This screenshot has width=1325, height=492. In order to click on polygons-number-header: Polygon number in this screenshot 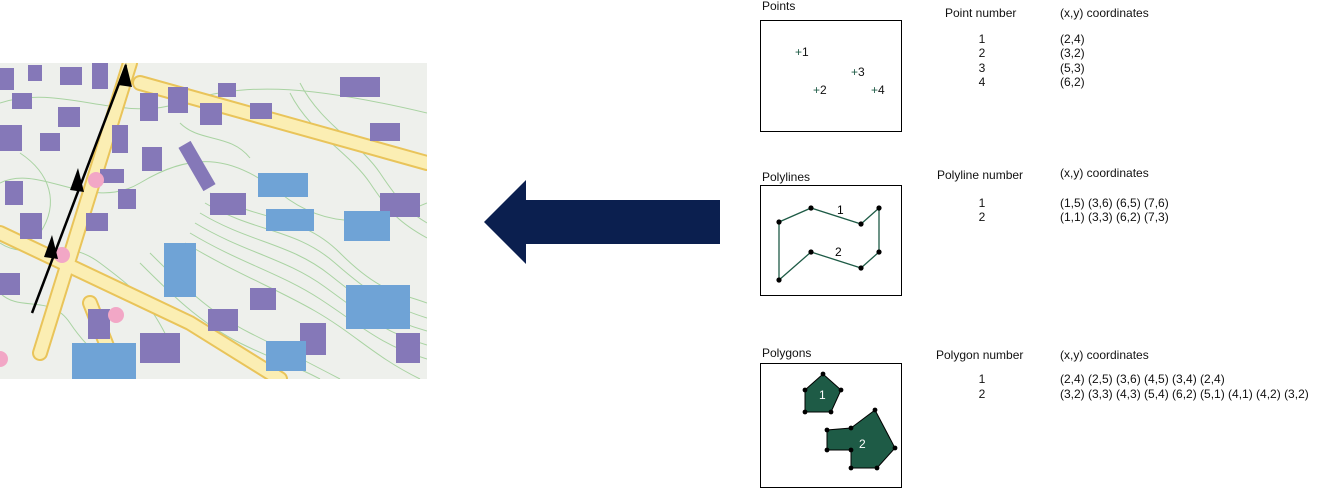, I will do `click(980, 355)`.